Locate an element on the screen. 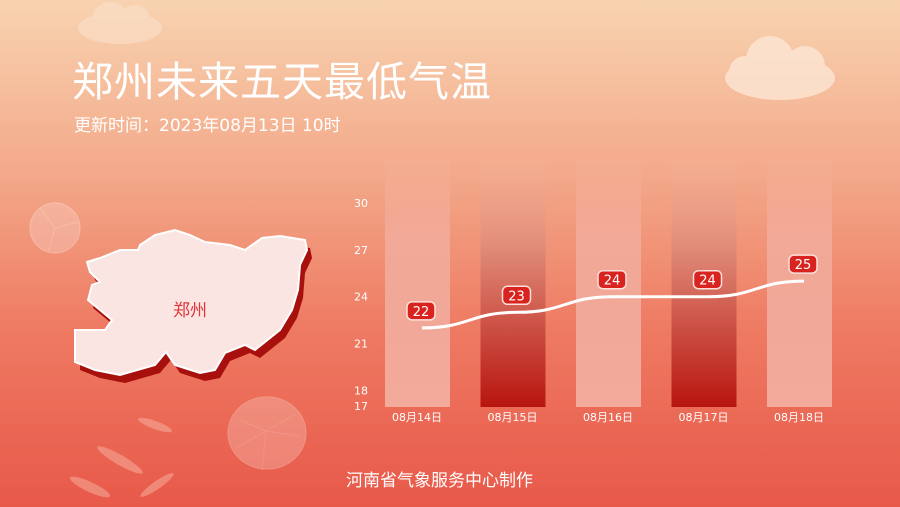  temperature-line is located at coordinates (613, 304).